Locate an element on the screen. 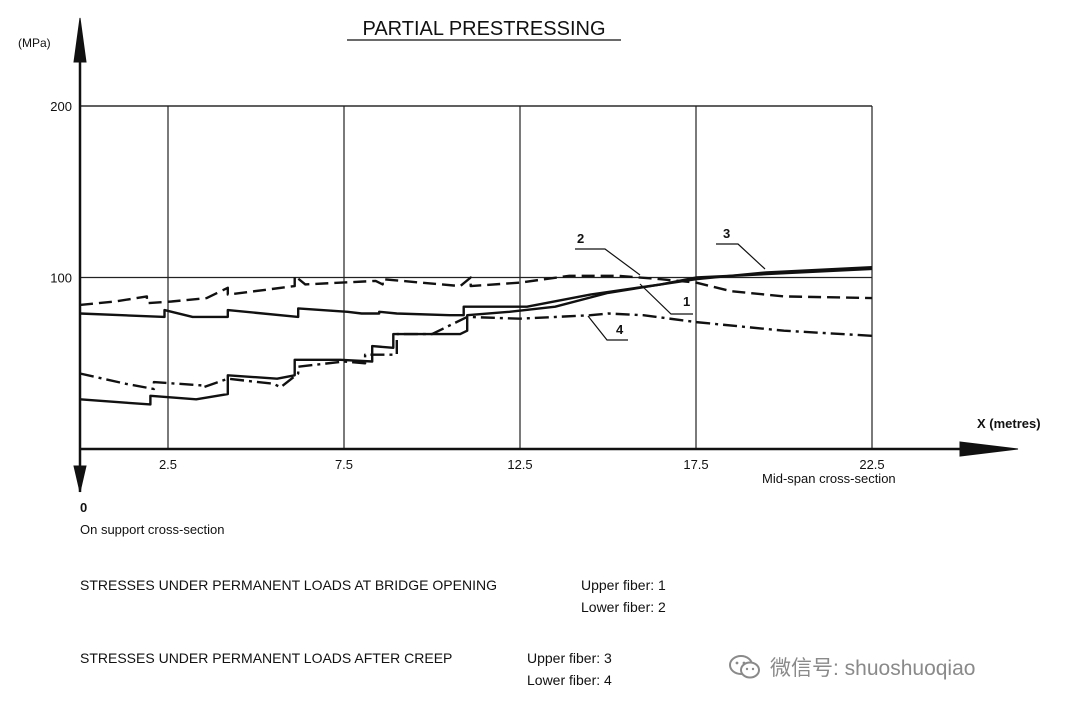 Image resolution: width=1080 pixels, height=715 pixels. series-label-2-text: 2 is located at coordinates (580, 238).